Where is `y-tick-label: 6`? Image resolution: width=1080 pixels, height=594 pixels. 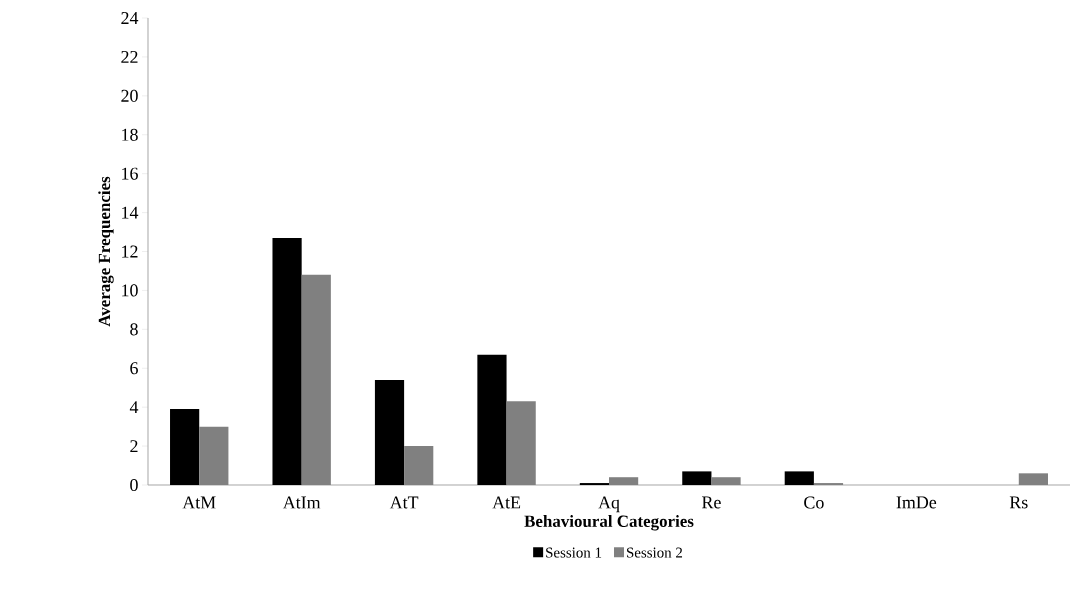 y-tick-label: 6 is located at coordinates (134, 368).